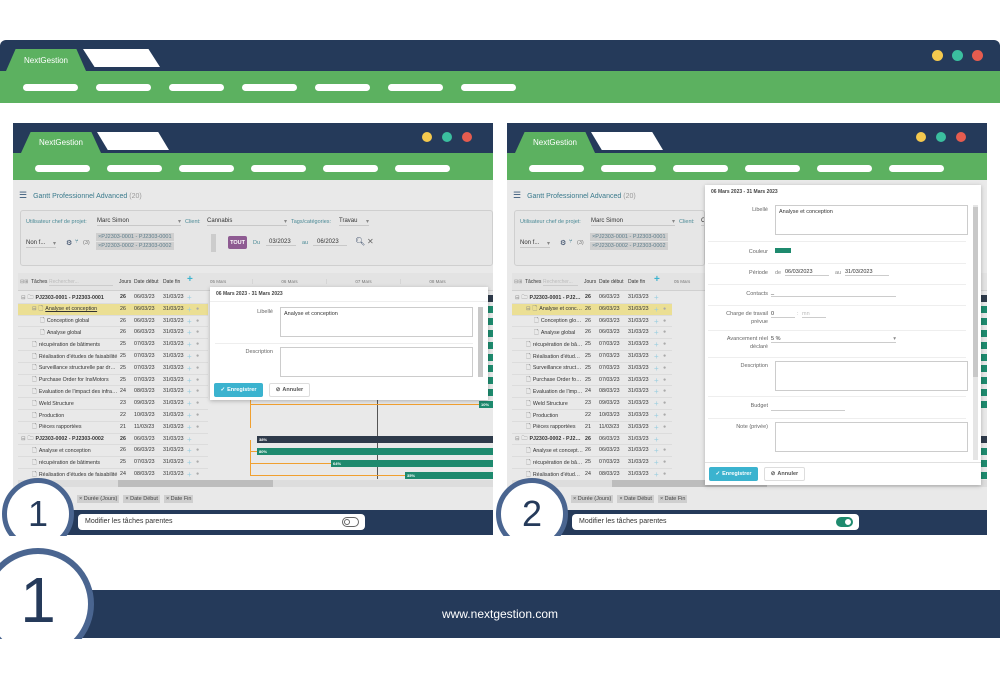  Describe the element at coordinates (633, 222) in the screenshot. I see `chef-select: Marc Simon ▾` at that location.